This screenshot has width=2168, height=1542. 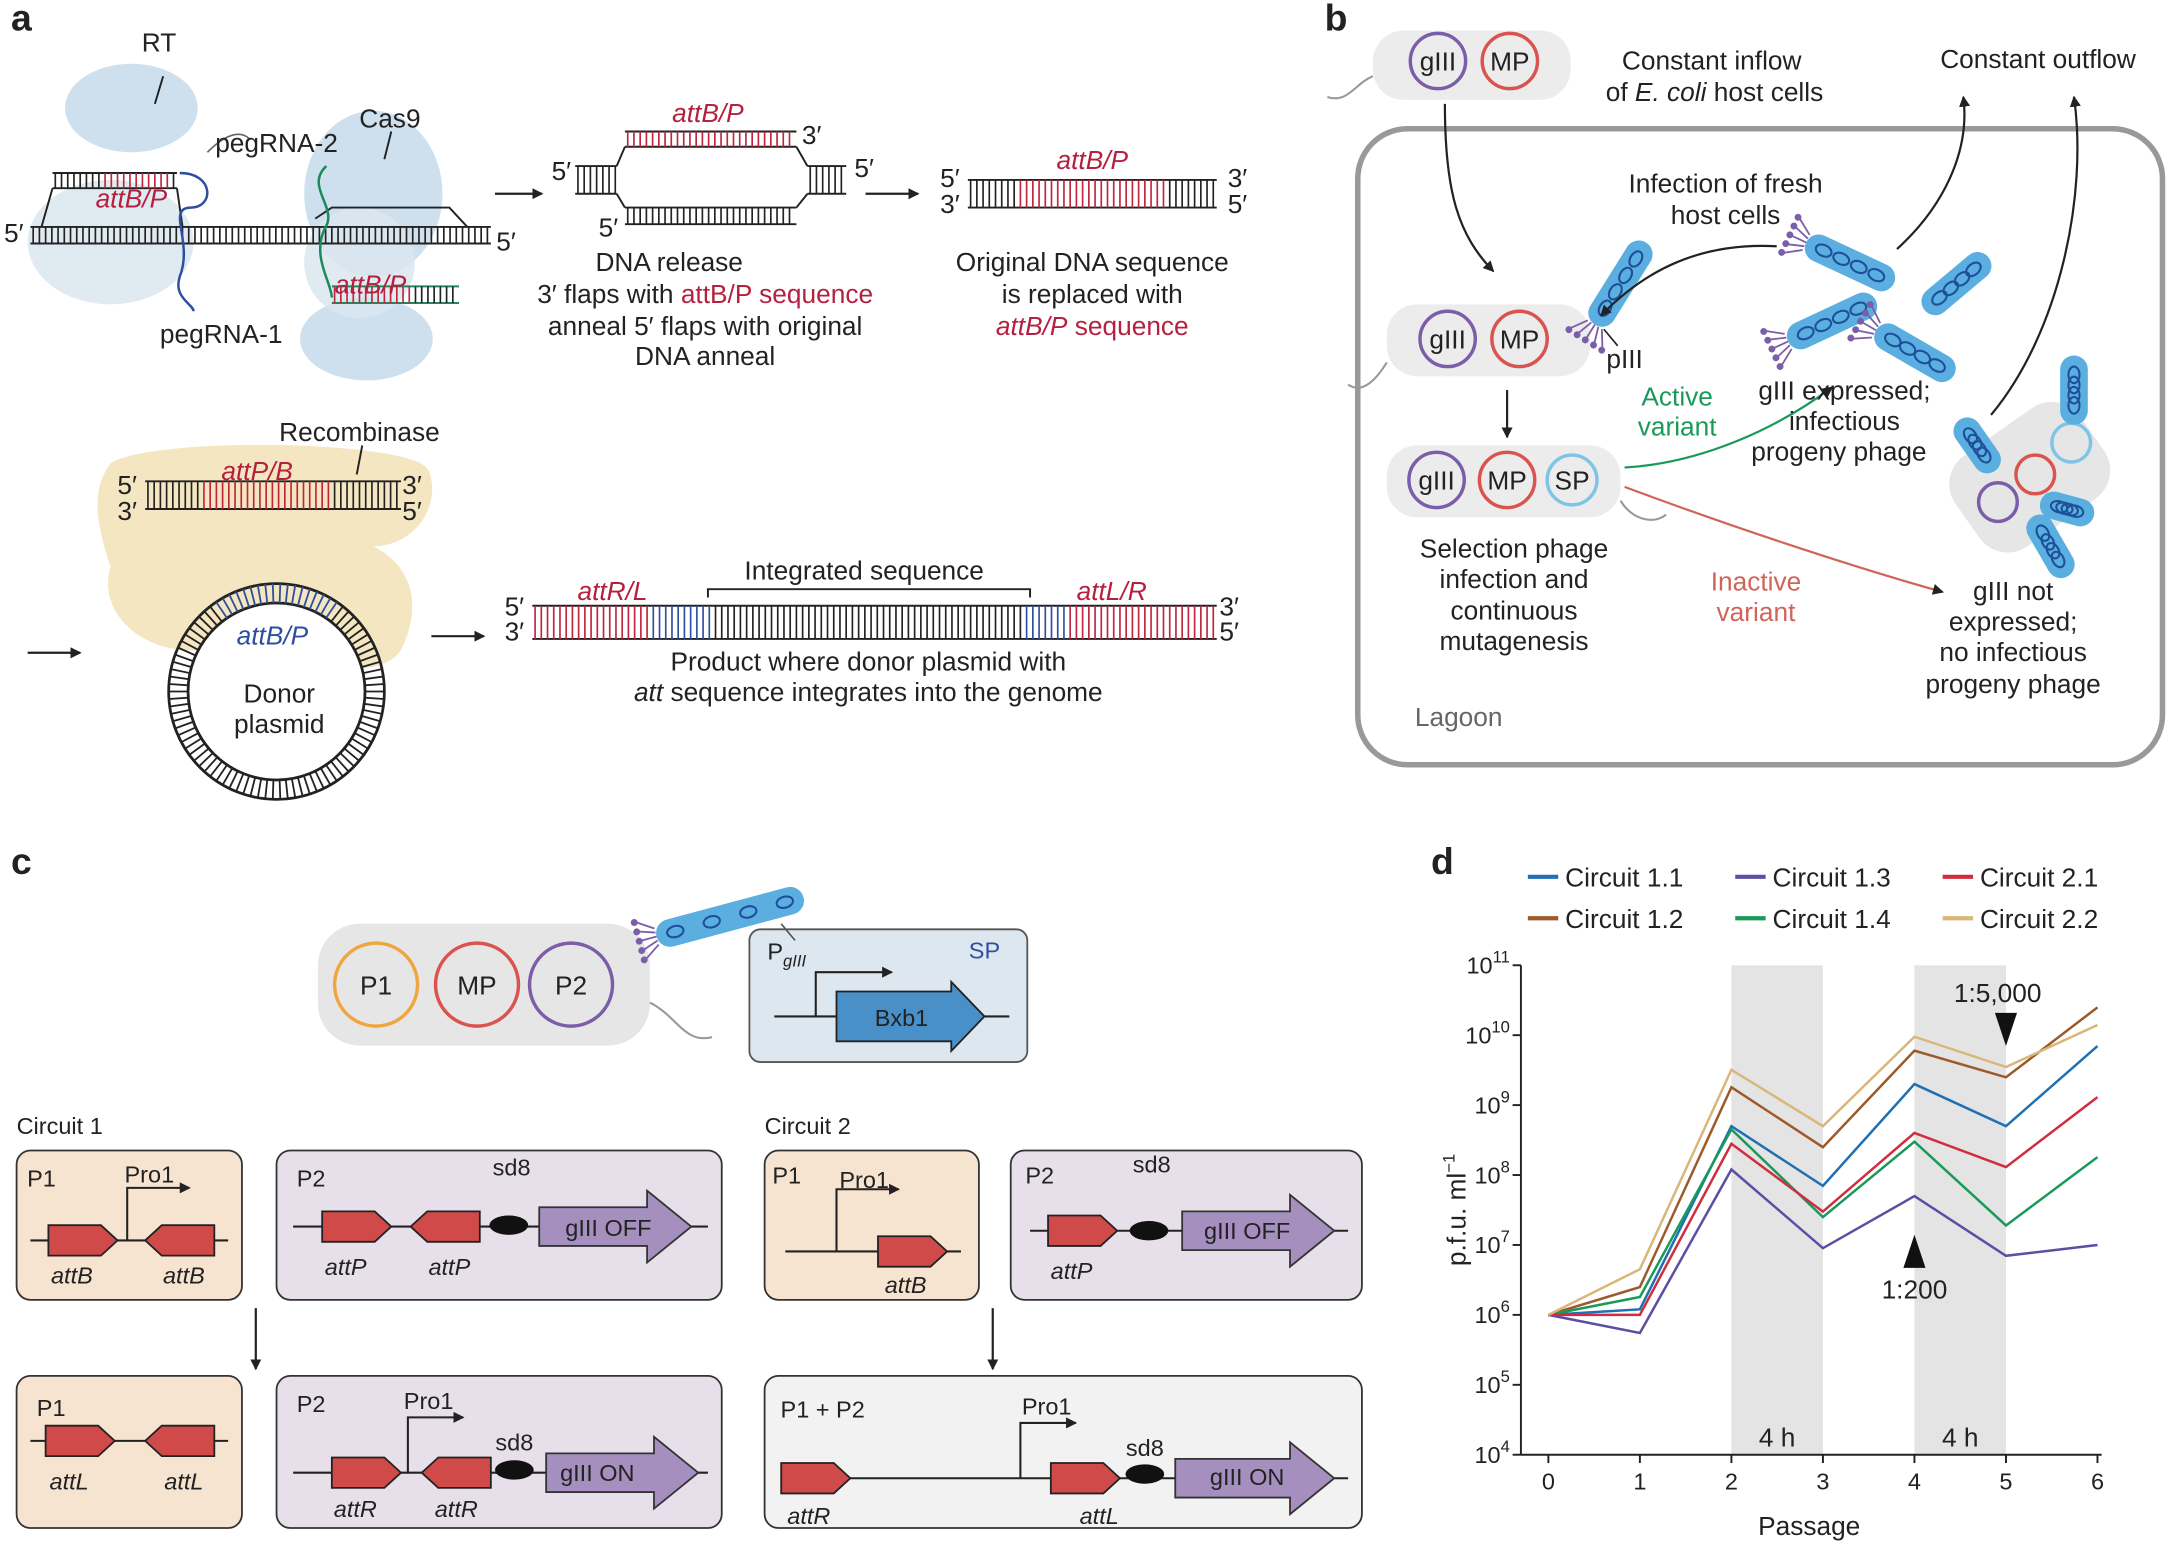 I want to click on x-tick-label: 0, so click(x=1548, y=1481).